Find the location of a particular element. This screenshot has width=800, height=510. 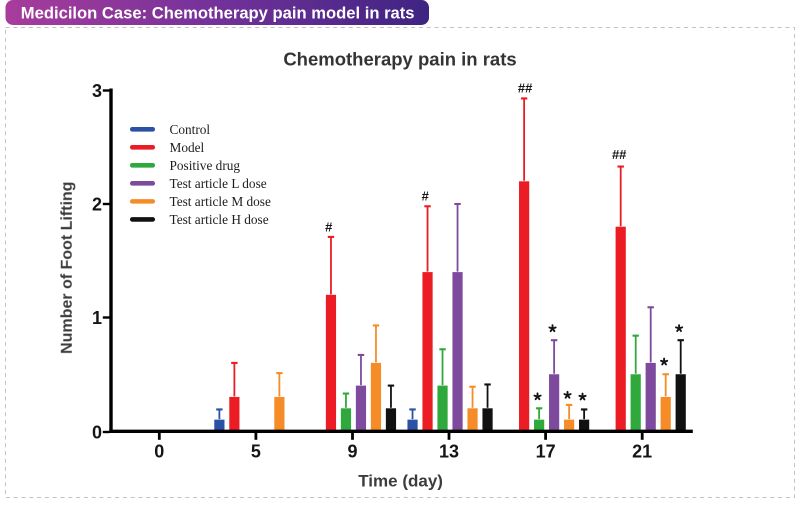

svg-text: Test article M dose is located at coordinates (220, 201).